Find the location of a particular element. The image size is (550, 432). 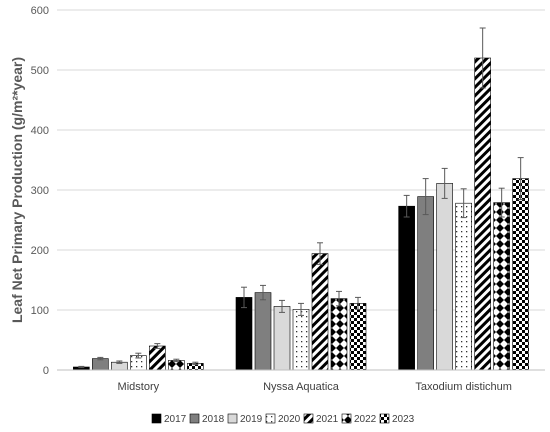

legend: 2017 2018 2019 2020 2021 2022 2023 is located at coordinates (283, 419).